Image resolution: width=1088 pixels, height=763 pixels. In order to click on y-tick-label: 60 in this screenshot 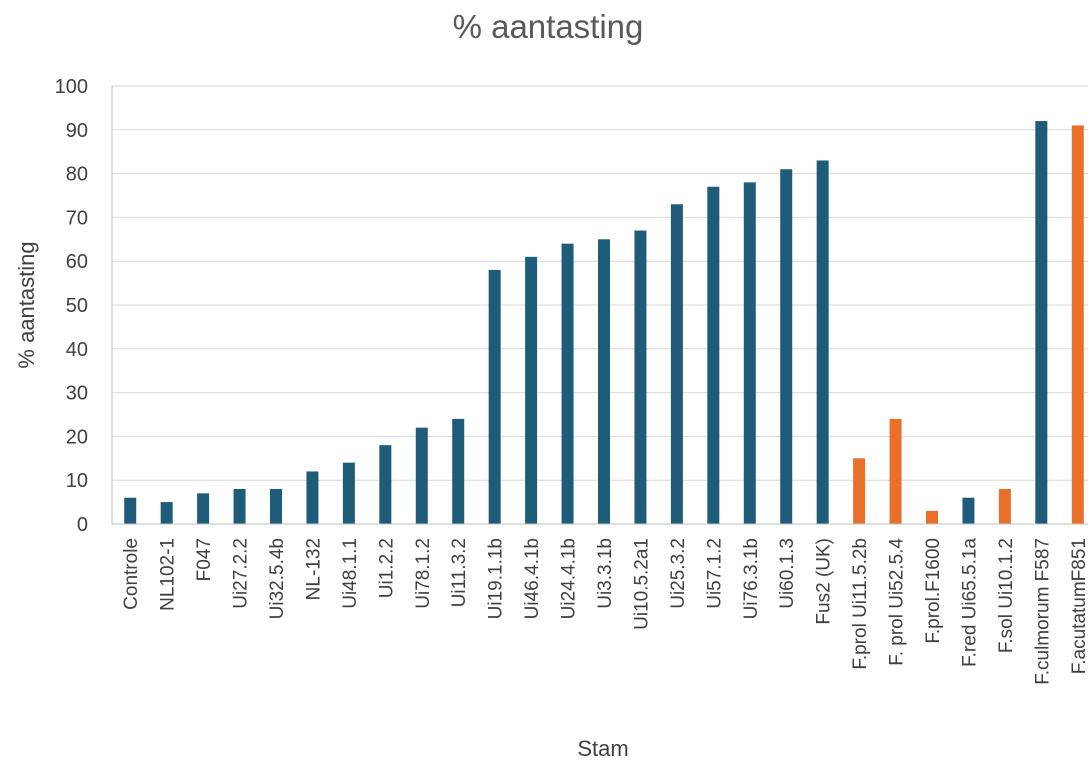, I will do `click(77, 262)`.